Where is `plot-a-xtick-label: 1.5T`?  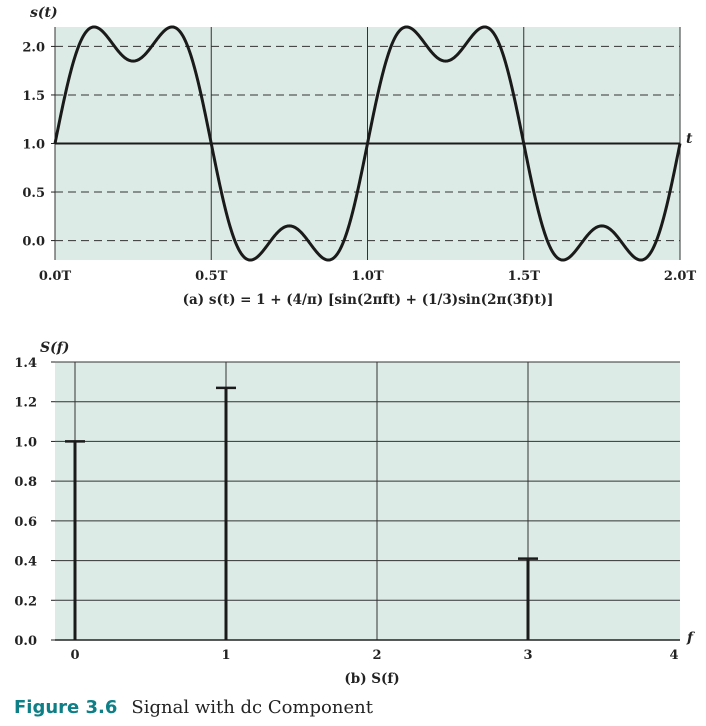
plot-a-xtick-label: 1.5T is located at coordinates (524, 276).